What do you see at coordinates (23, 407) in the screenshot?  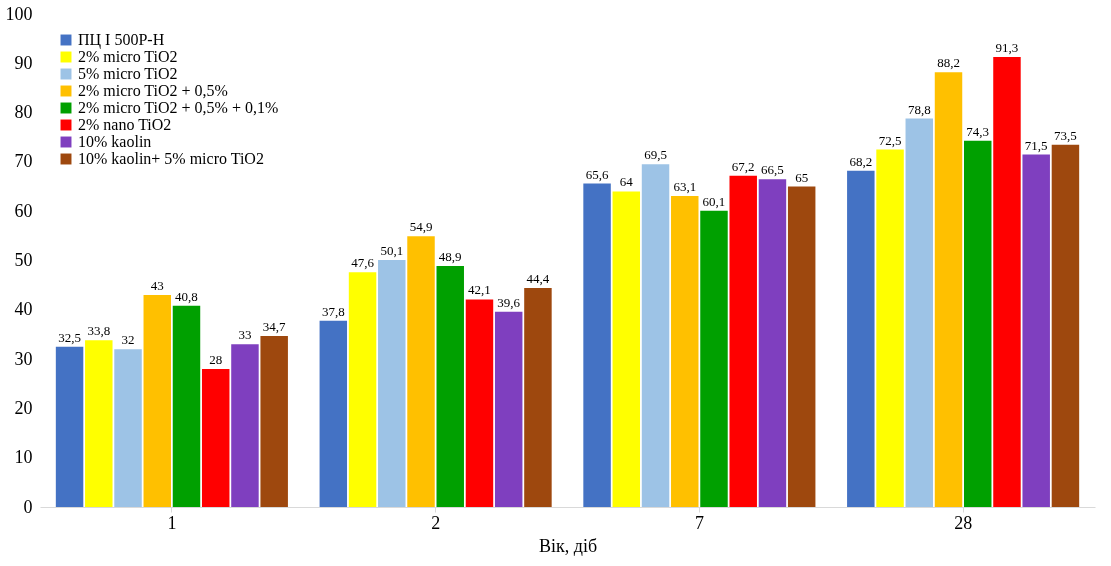 I see `y-tick-label: 20` at bounding box center [23, 407].